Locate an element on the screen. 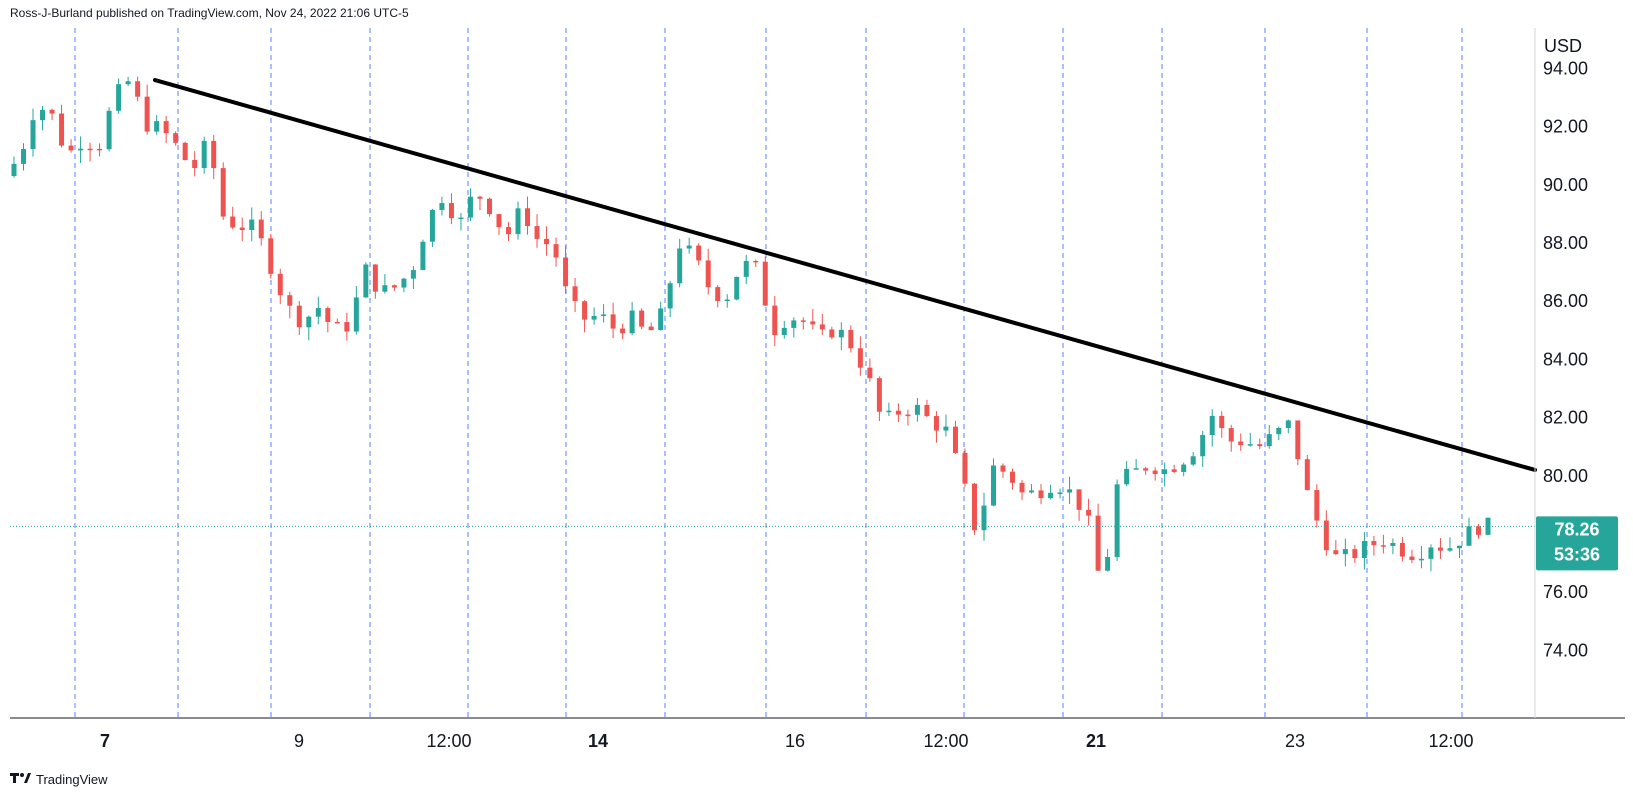  price-tick-label: 88.00 is located at coordinates (1565, 243).